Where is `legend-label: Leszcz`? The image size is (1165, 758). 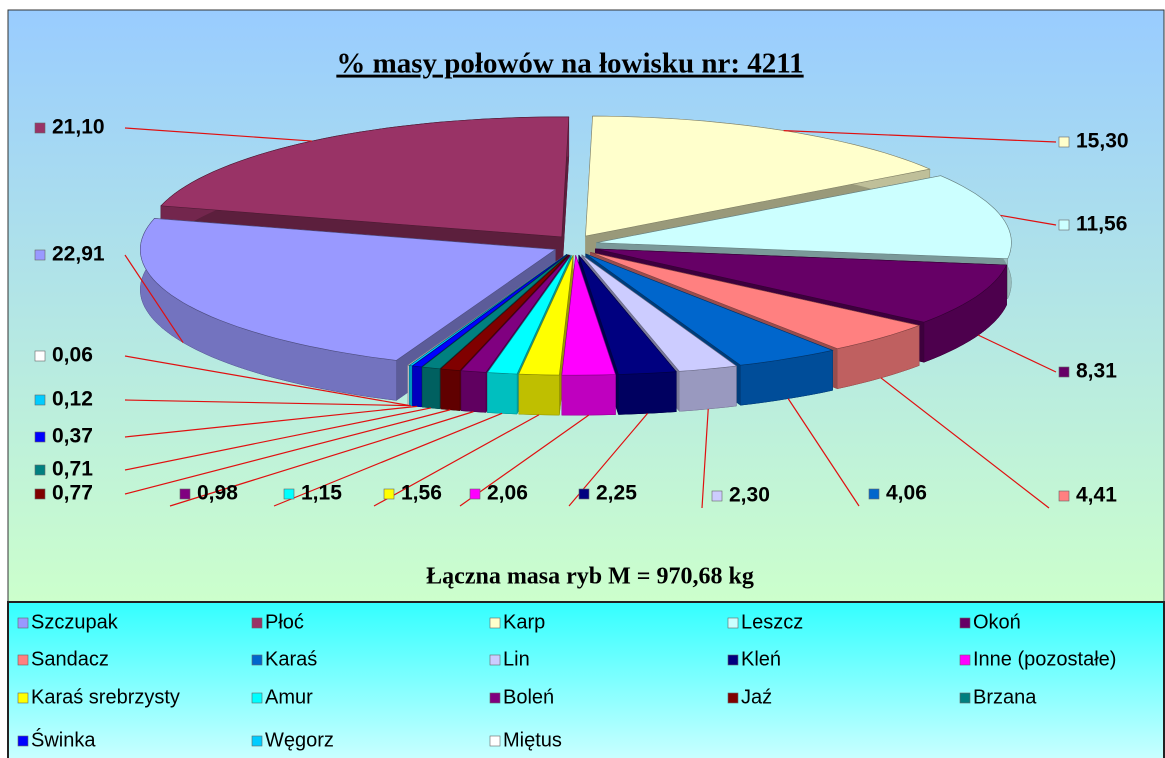 legend-label: Leszcz is located at coordinates (772, 622).